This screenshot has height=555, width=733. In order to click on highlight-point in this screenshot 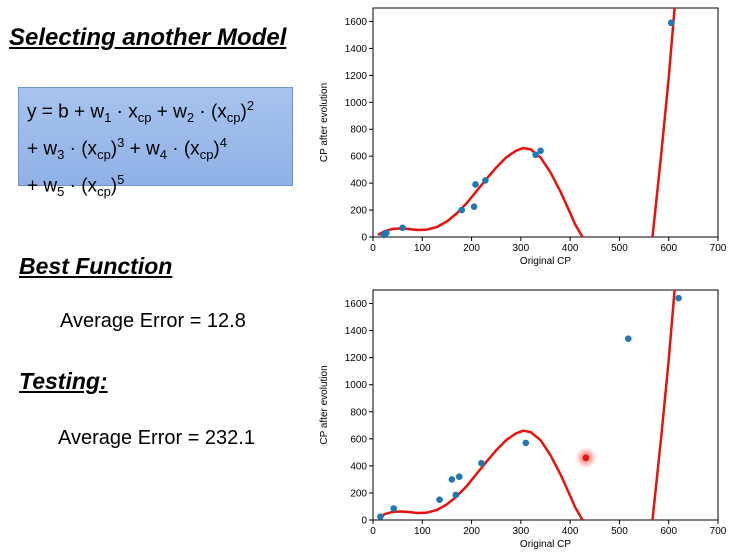, I will do `click(586, 458)`.